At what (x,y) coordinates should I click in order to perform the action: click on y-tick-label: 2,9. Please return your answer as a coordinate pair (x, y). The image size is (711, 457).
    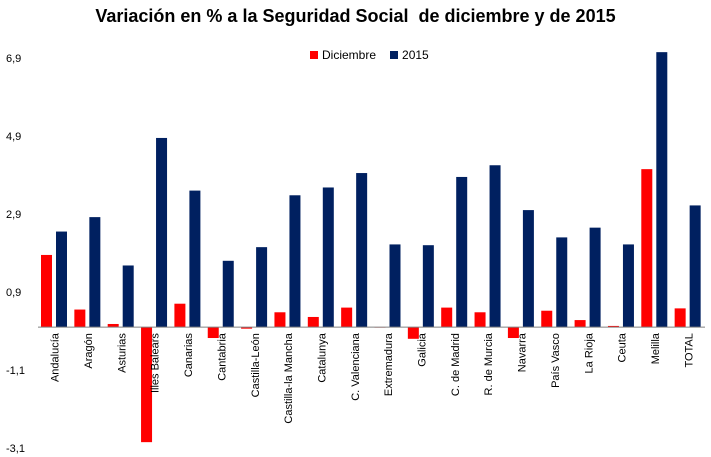
    Looking at the image, I should click on (13, 215).